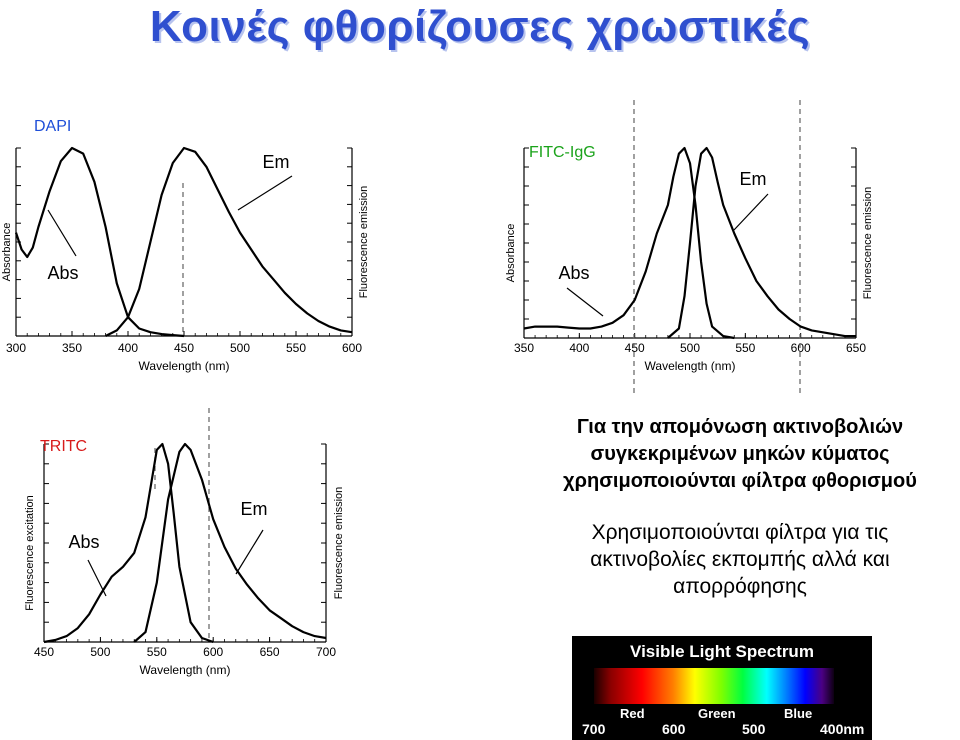 The width and height of the screenshot is (960, 740). Describe the element at coordinates (83, 542) in the screenshot. I see `chart3-abs-label: Abs` at that location.